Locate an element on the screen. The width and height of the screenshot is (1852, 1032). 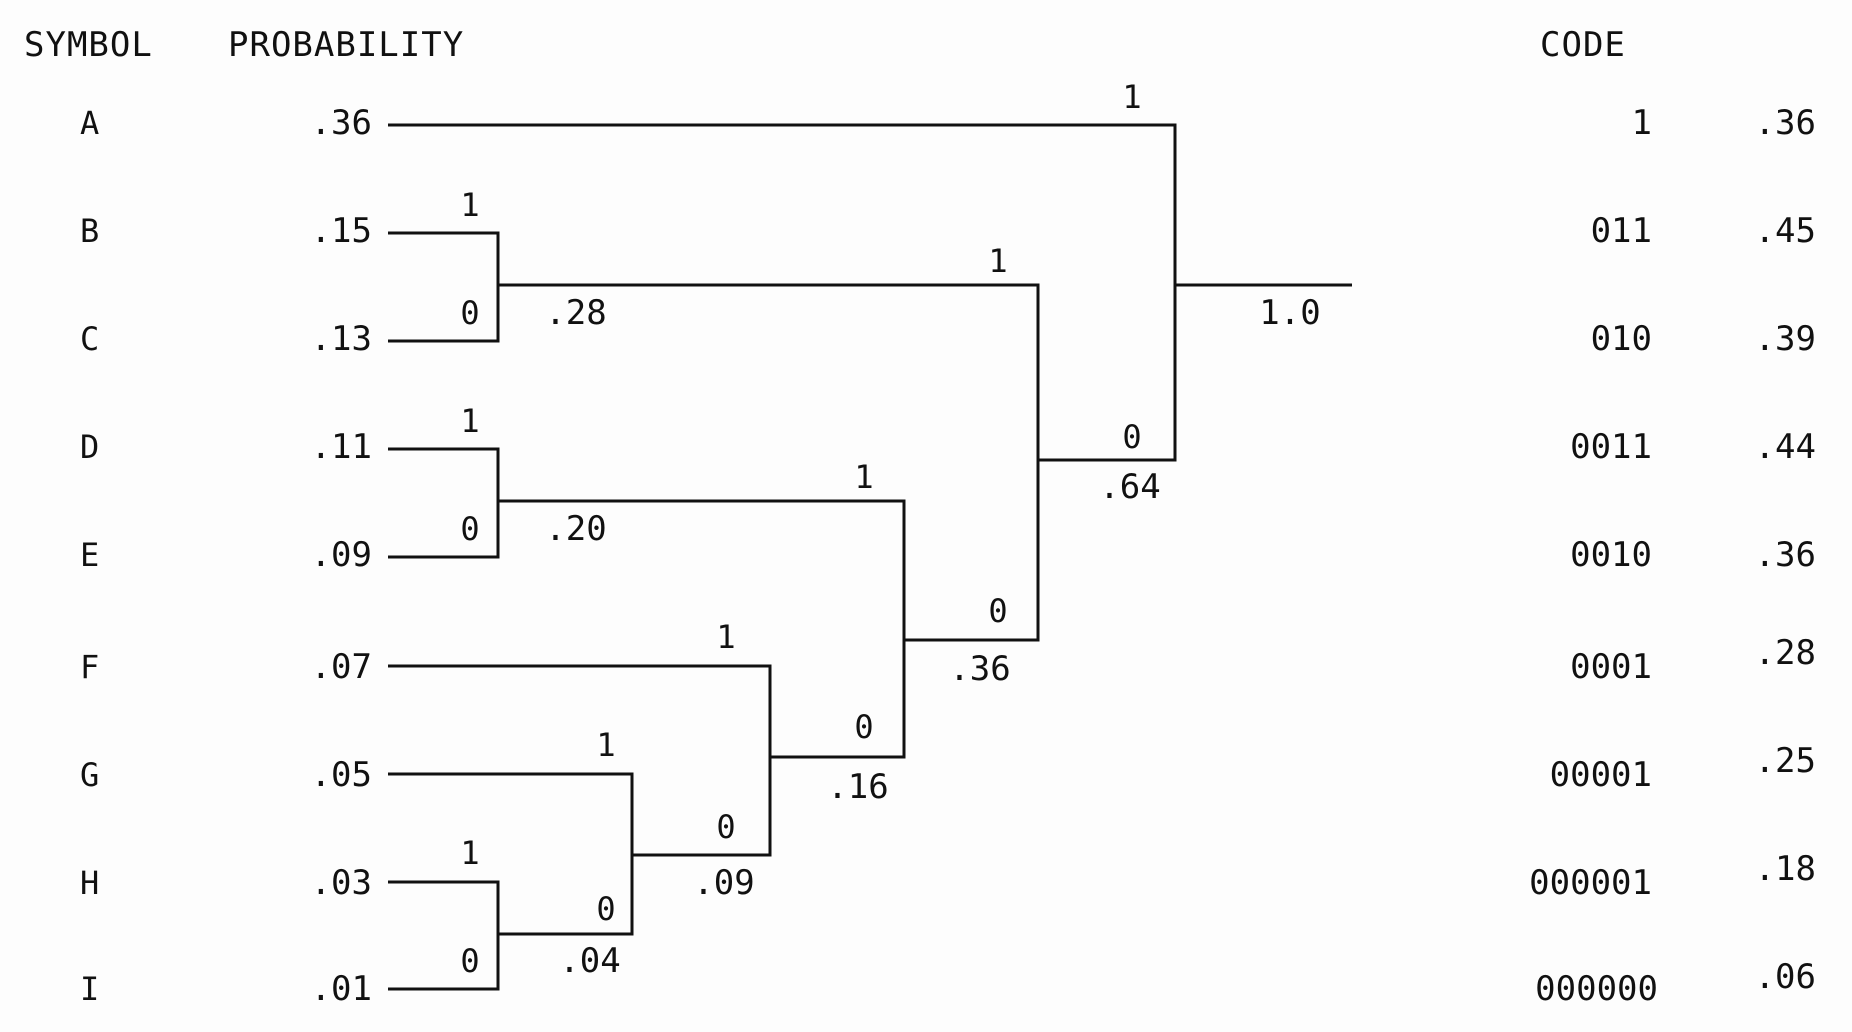
merge-probability: .20 is located at coordinates (575, 529).